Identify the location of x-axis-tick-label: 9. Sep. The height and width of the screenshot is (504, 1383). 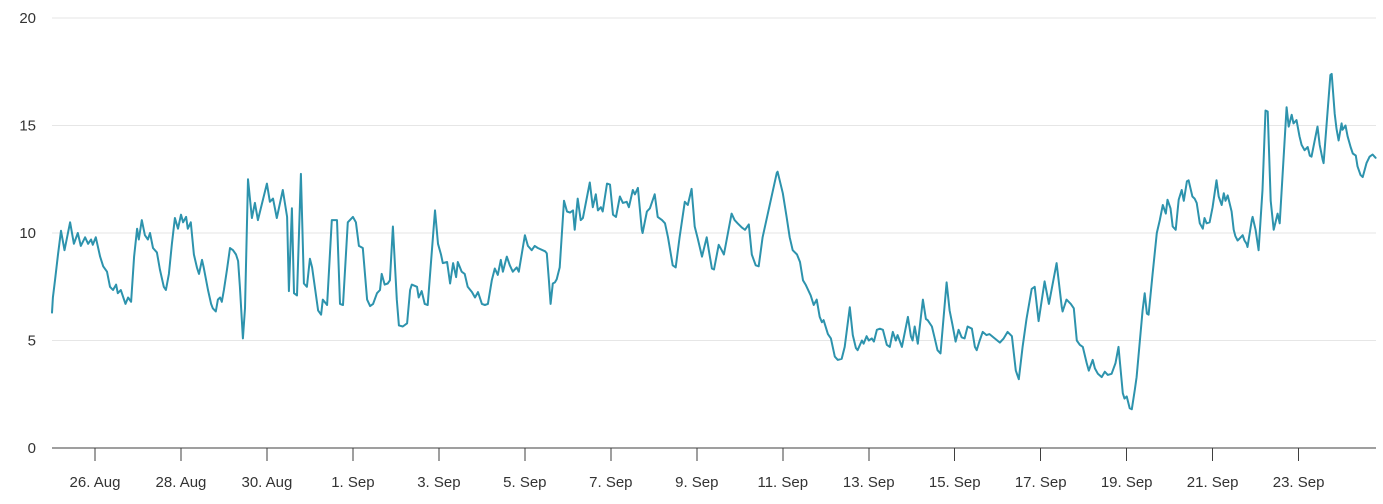
(696, 482).